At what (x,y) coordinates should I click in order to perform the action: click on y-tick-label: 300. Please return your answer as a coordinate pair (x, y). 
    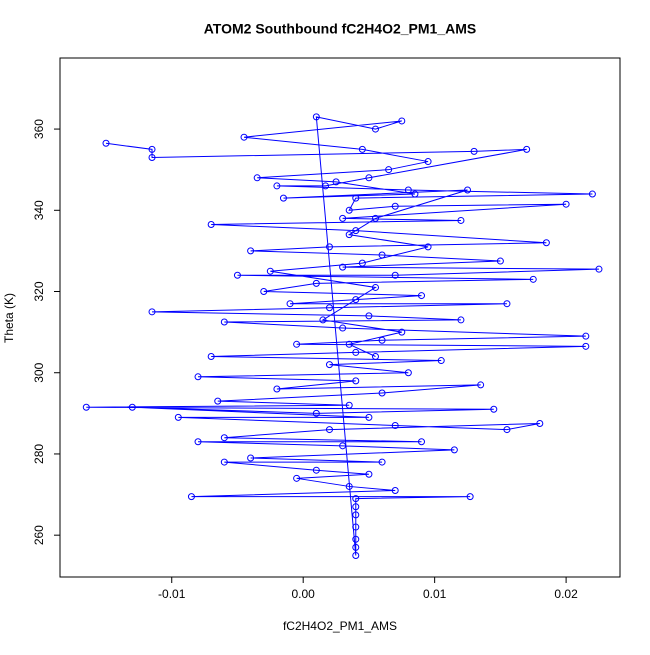
    Looking at the image, I should click on (39, 372).